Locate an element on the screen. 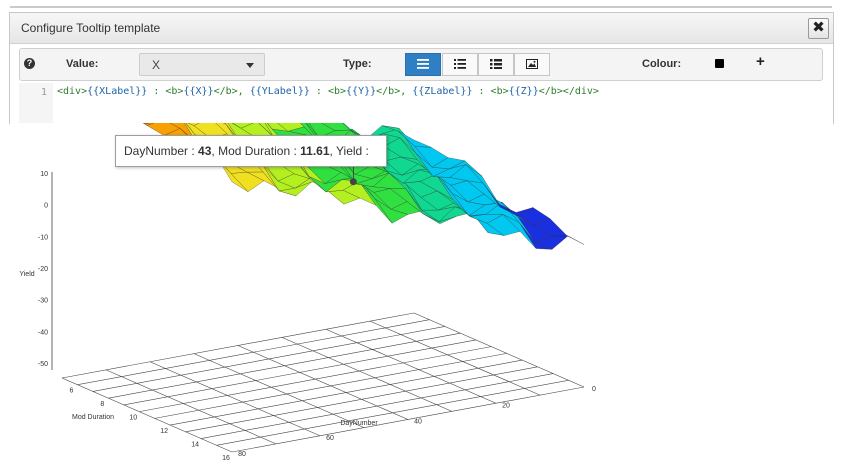 The width and height of the screenshot is (842, 468). help-icon: ? is located at coordinates (29, 63).